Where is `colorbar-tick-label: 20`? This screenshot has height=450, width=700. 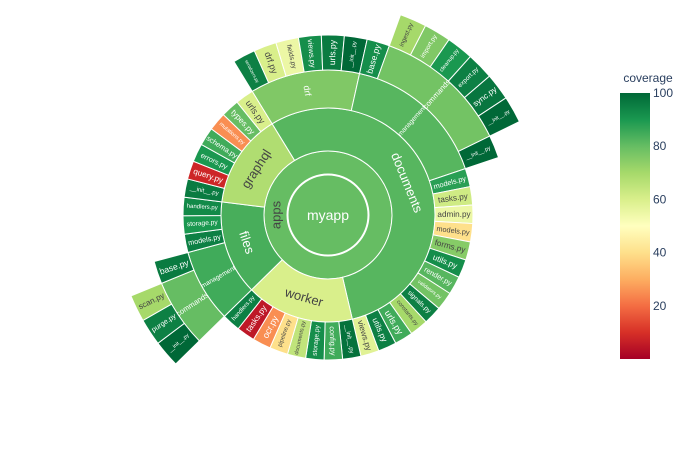
colorbar-tick-label: 20 is located at coordinates (660, 306).